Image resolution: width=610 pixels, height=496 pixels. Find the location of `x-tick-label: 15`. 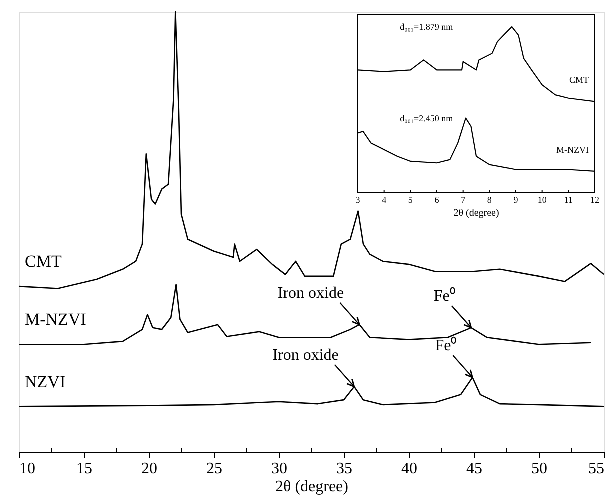

x-tick-label: 15 is located at coordinates (84, 469).